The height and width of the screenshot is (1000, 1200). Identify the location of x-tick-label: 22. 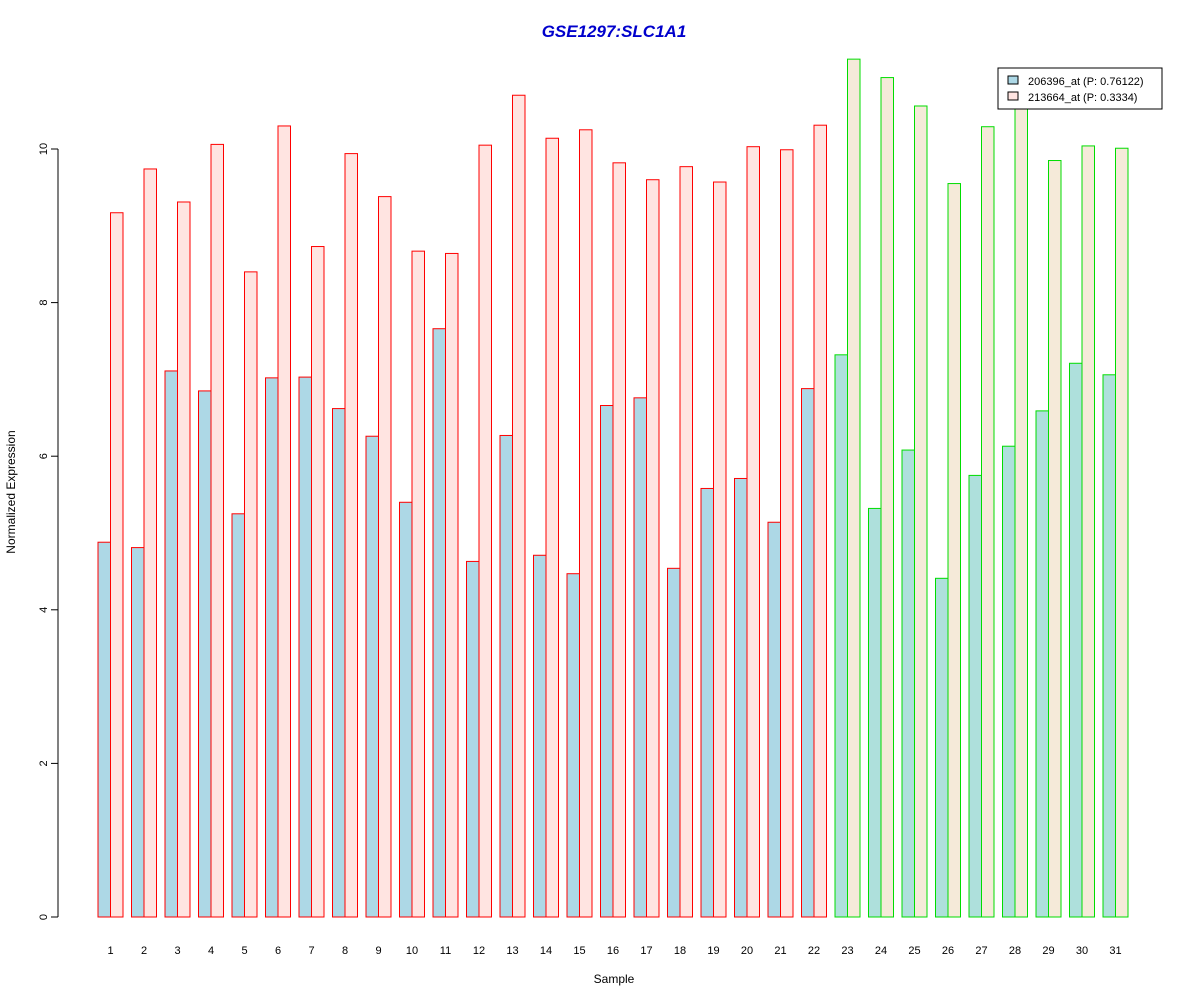
(814, 951).